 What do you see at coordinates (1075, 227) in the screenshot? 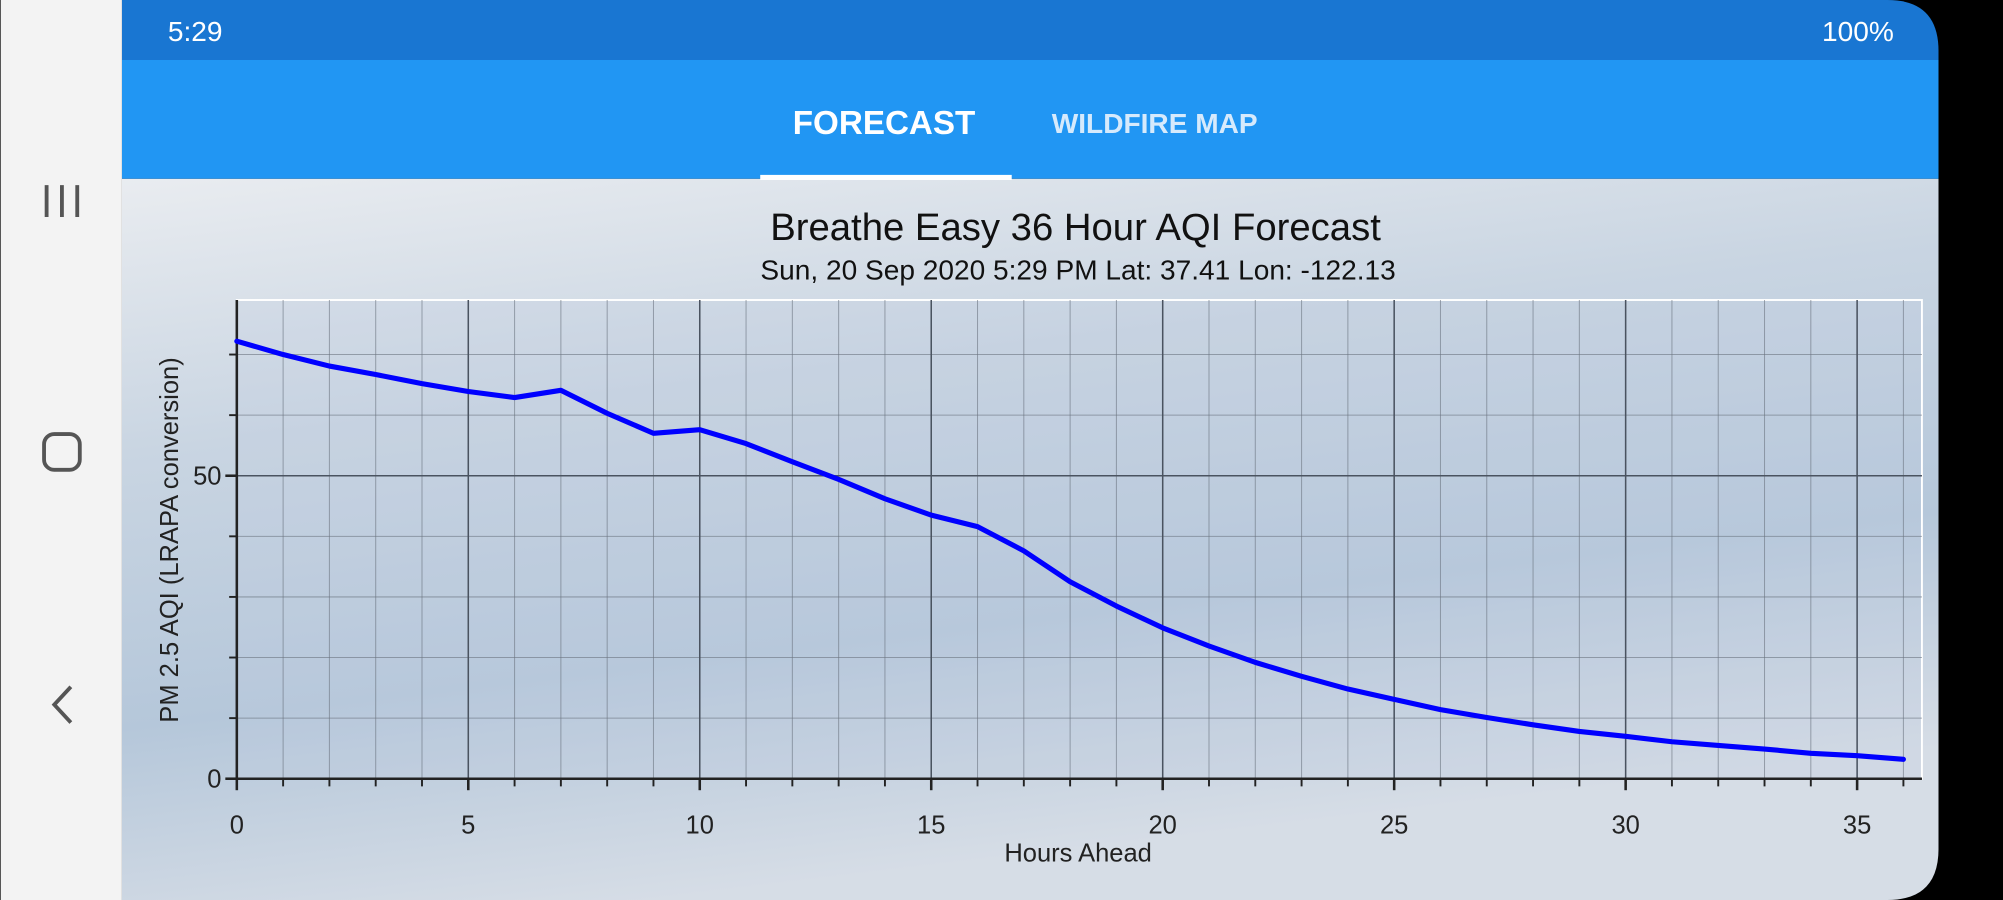
I see `chart-title: Breathe Easy 36 Hour AQI Forecast` at bounding box center [1075, 227].